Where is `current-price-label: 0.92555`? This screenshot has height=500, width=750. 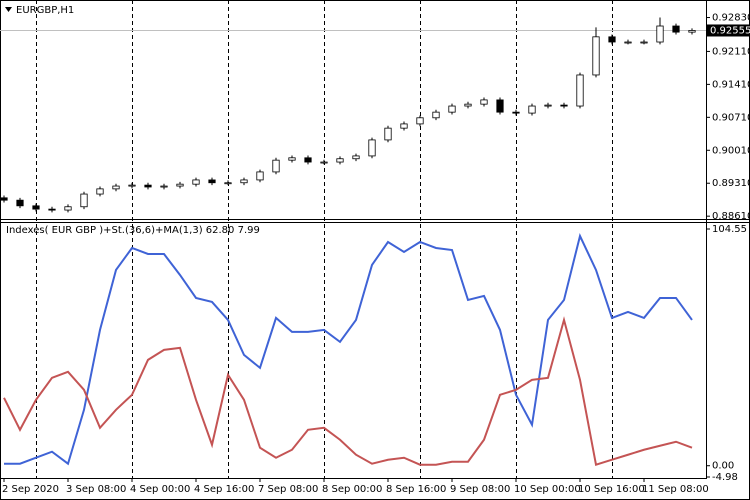 current-price-label: 0.92555 is located at coordinates (730, 30).